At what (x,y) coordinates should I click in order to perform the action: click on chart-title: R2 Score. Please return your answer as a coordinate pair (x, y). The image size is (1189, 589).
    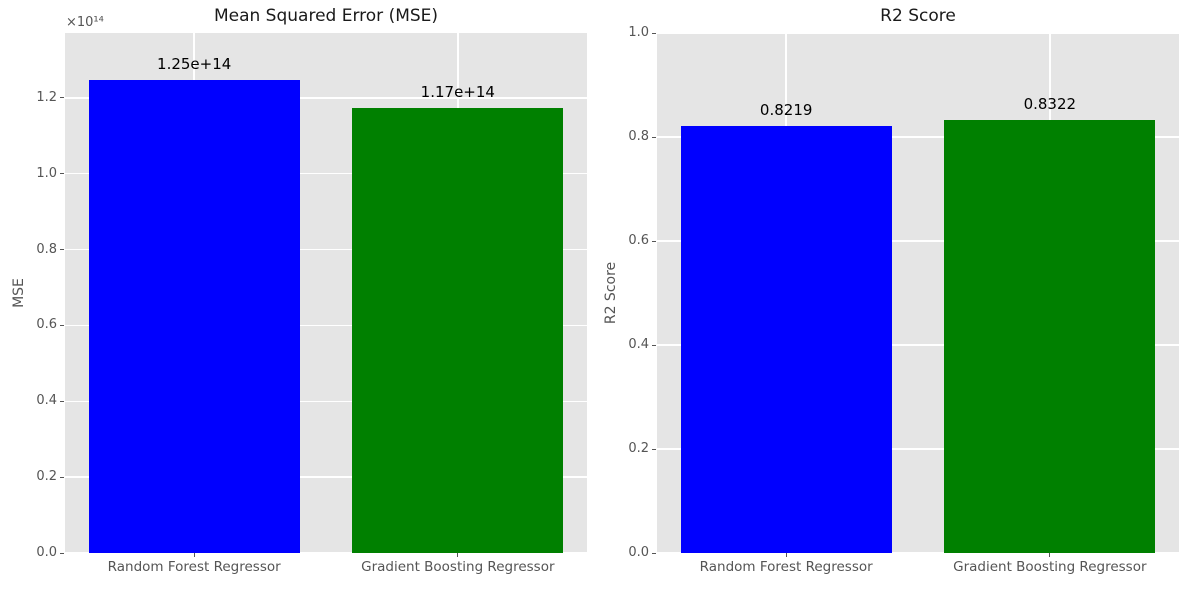
    Looking at the image, I should click on (918, 16).